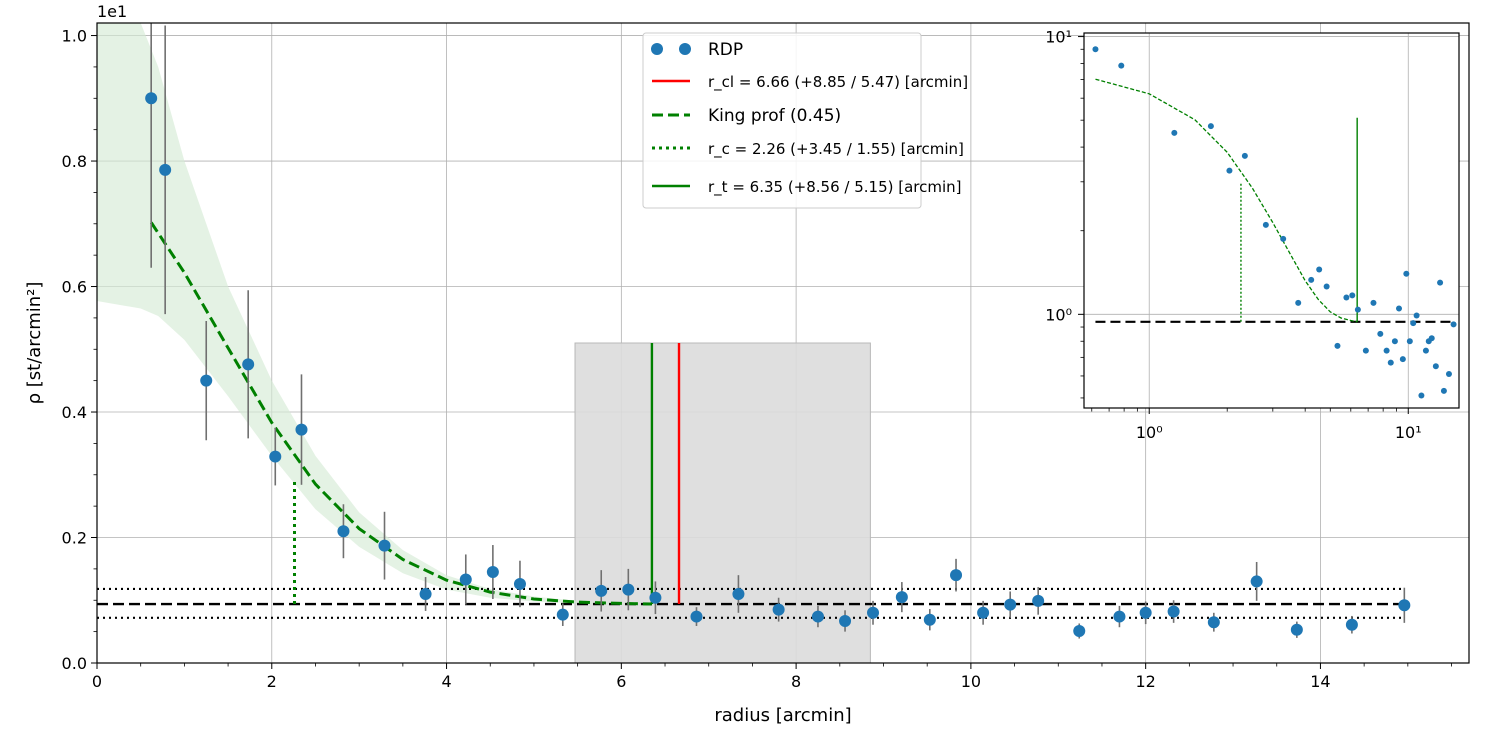 Image resolution: width=1487 pixels, height=739 pixels. What do you see at coordinates (74, 663) in the screenshot?
I see `y-tick-label-0.0: 0.0` at bounding box center [74, 663].